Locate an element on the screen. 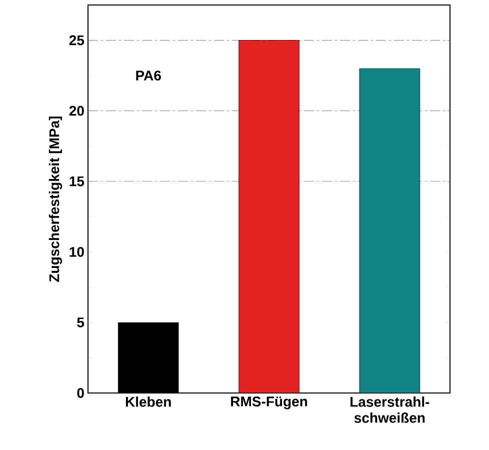 This screenshot has height=450, width=489. x-tick-label: Kleben is located at coordinates (148, 401).